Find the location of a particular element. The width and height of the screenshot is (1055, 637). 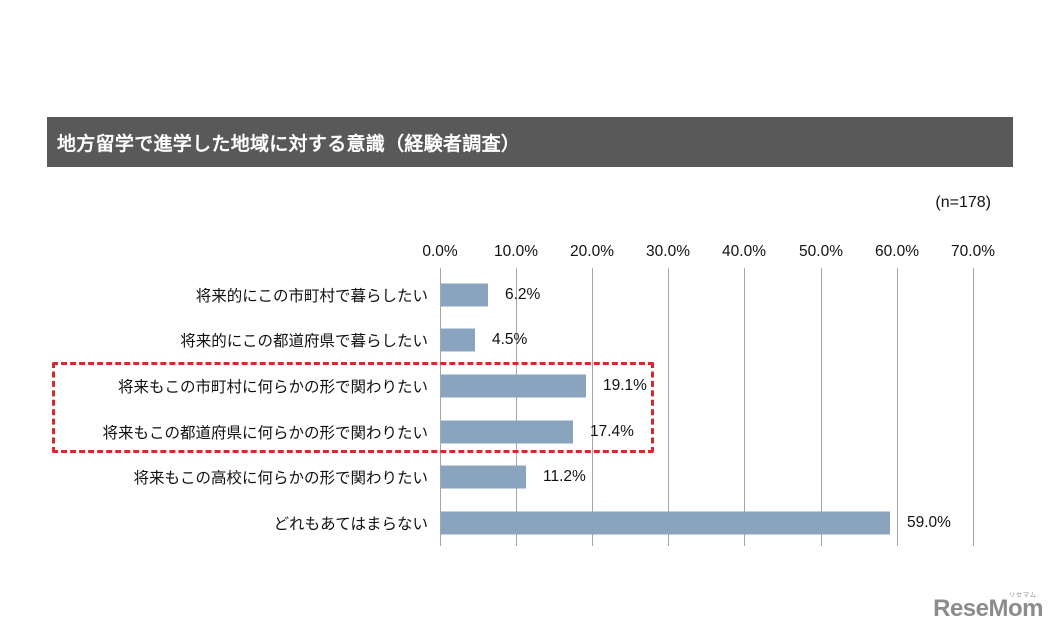

value-label: 11.2% is located at coordinates (564, 476).